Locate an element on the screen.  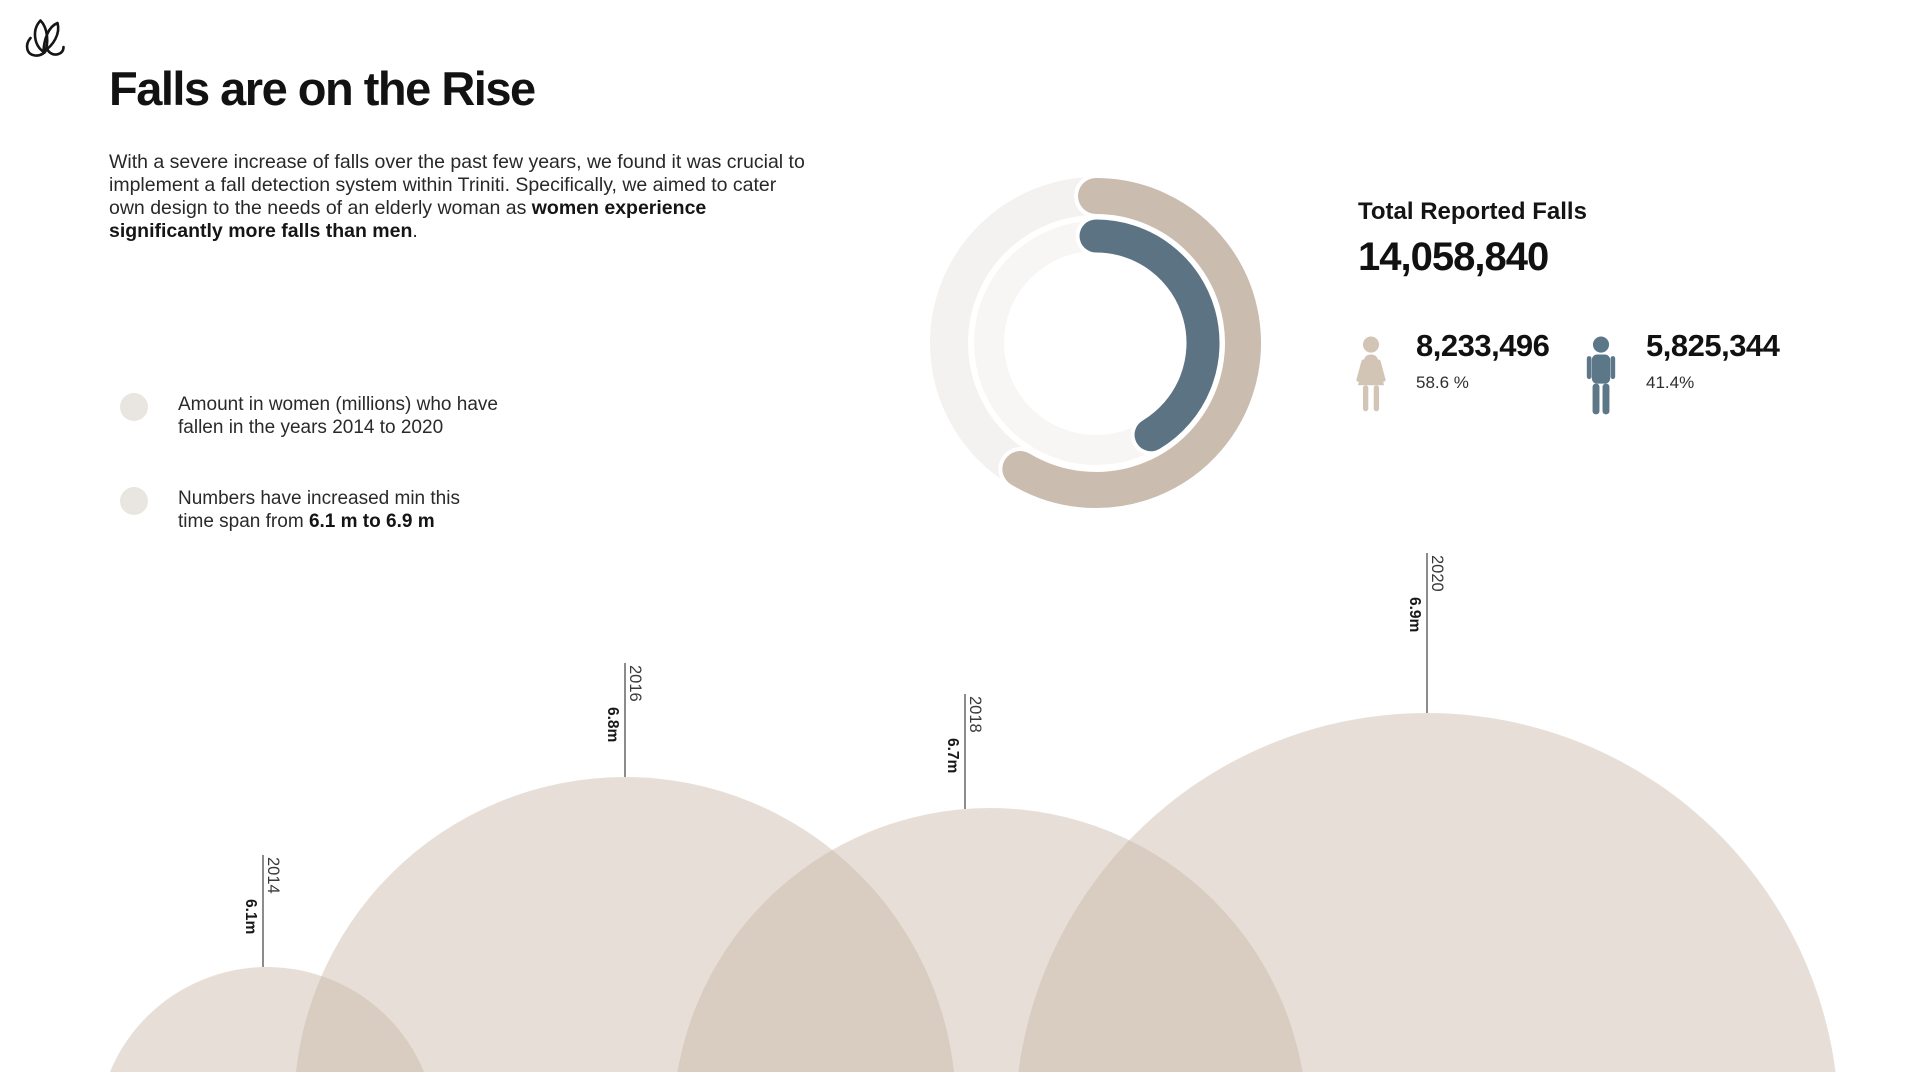
man-icon is located at coordinates (1601, 375).